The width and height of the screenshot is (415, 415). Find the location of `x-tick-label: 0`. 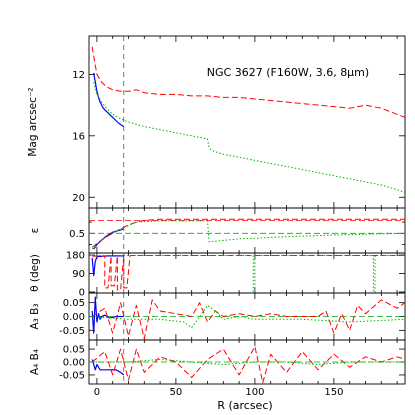

x-tick-label: 0 is located at coordinates (97, 392).